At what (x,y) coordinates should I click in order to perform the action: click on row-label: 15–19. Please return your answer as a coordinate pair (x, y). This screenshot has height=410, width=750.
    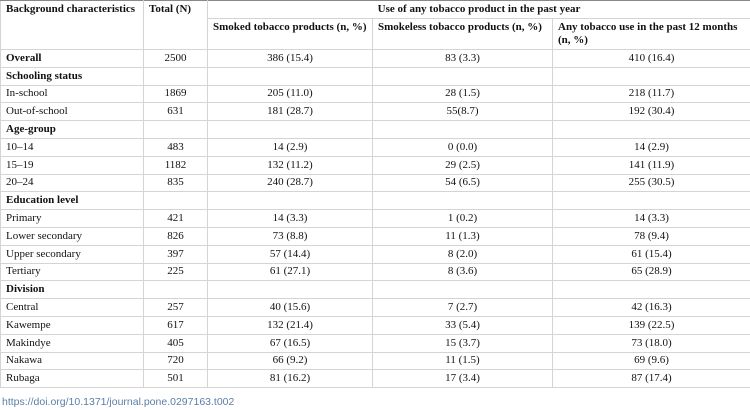
    Looking at the image, I should click on (72, 165).